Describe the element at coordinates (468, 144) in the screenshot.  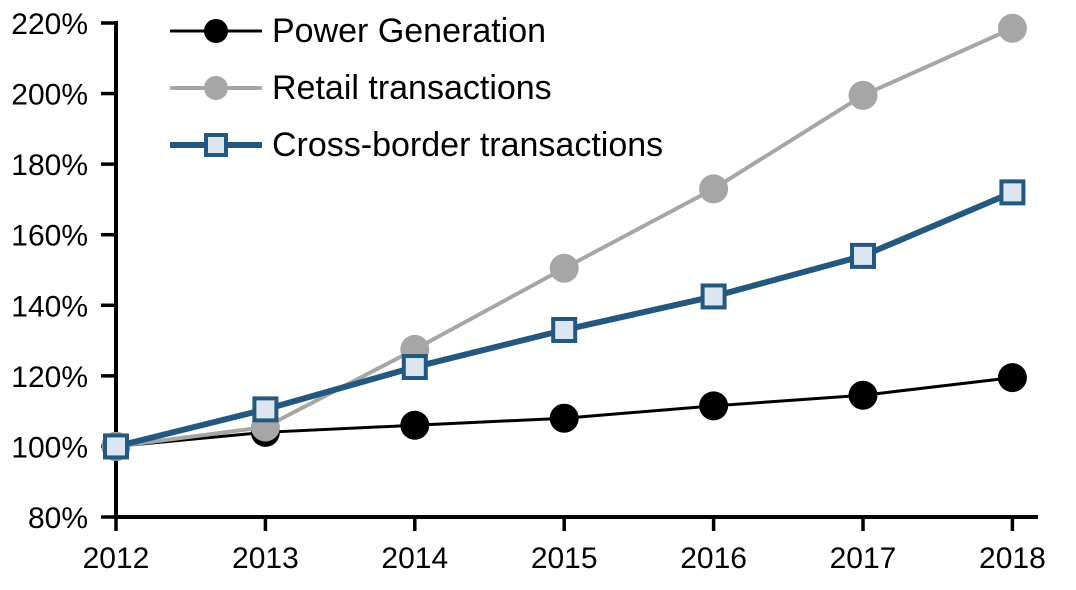
I see `legend-label-cross-border-transactions: Cross-border transactions` at that location.